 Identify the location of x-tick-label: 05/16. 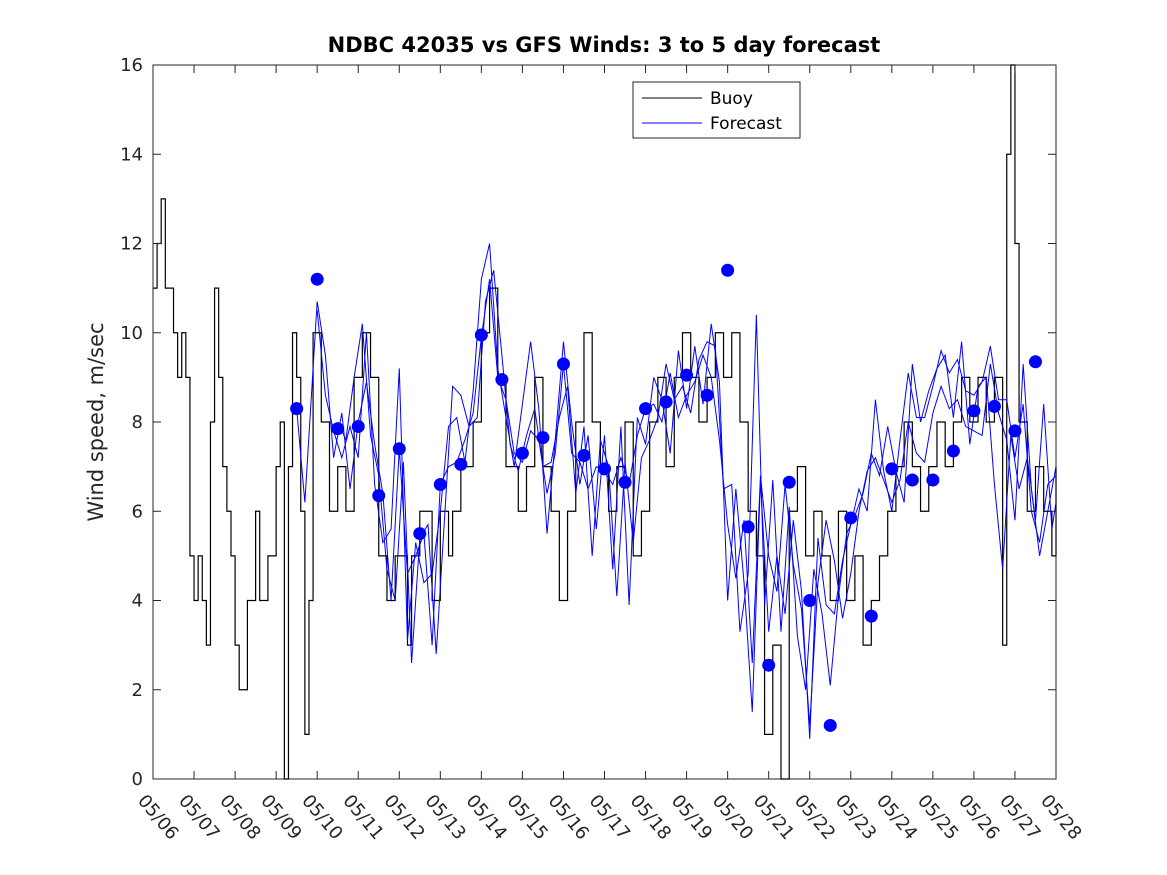
(568, 817).